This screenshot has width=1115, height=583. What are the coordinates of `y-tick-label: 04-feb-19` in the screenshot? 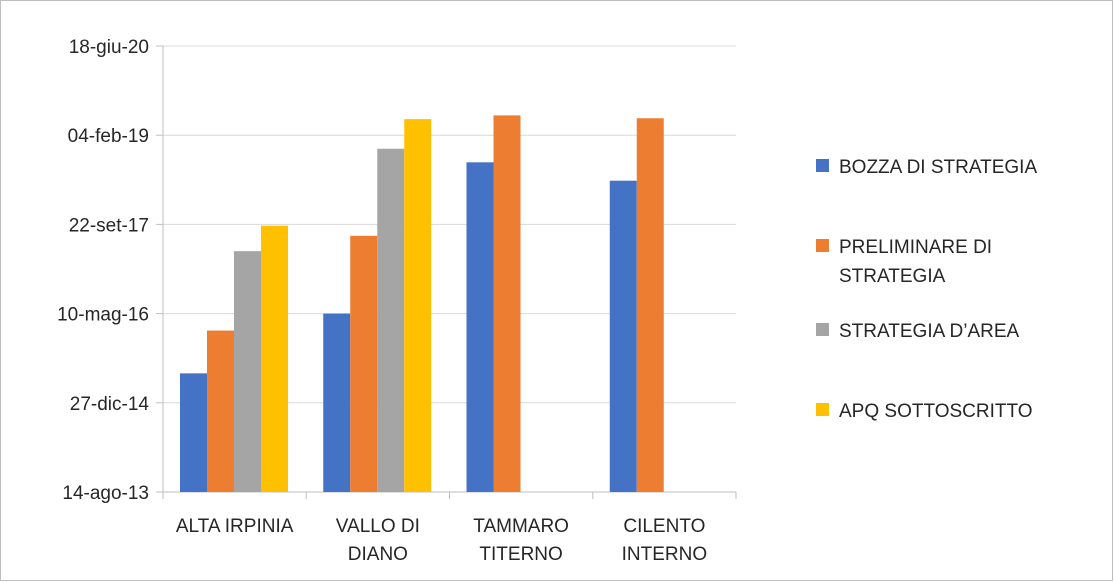 It's located at (108, 136).